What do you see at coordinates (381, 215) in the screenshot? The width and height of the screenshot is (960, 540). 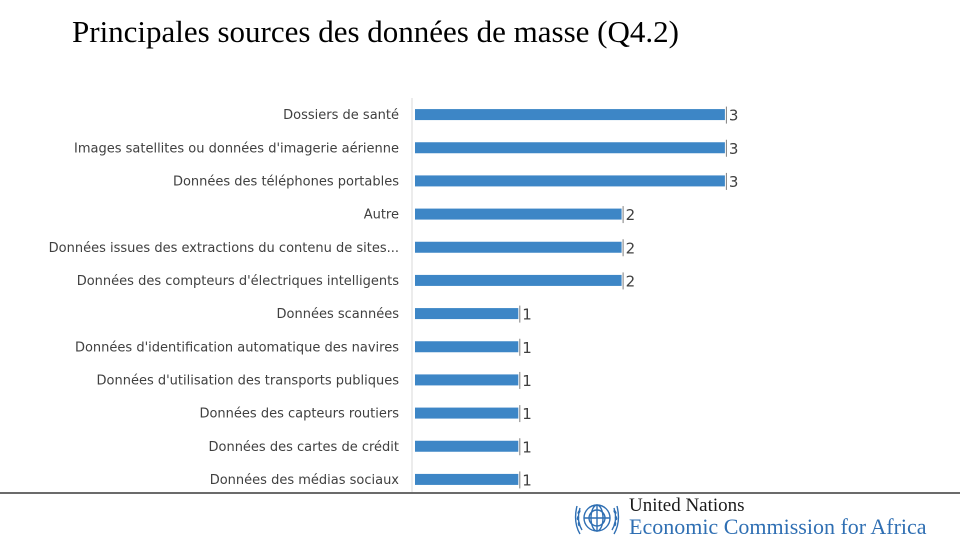 I see `category-label: Autre` at bounding box center [381, 215].